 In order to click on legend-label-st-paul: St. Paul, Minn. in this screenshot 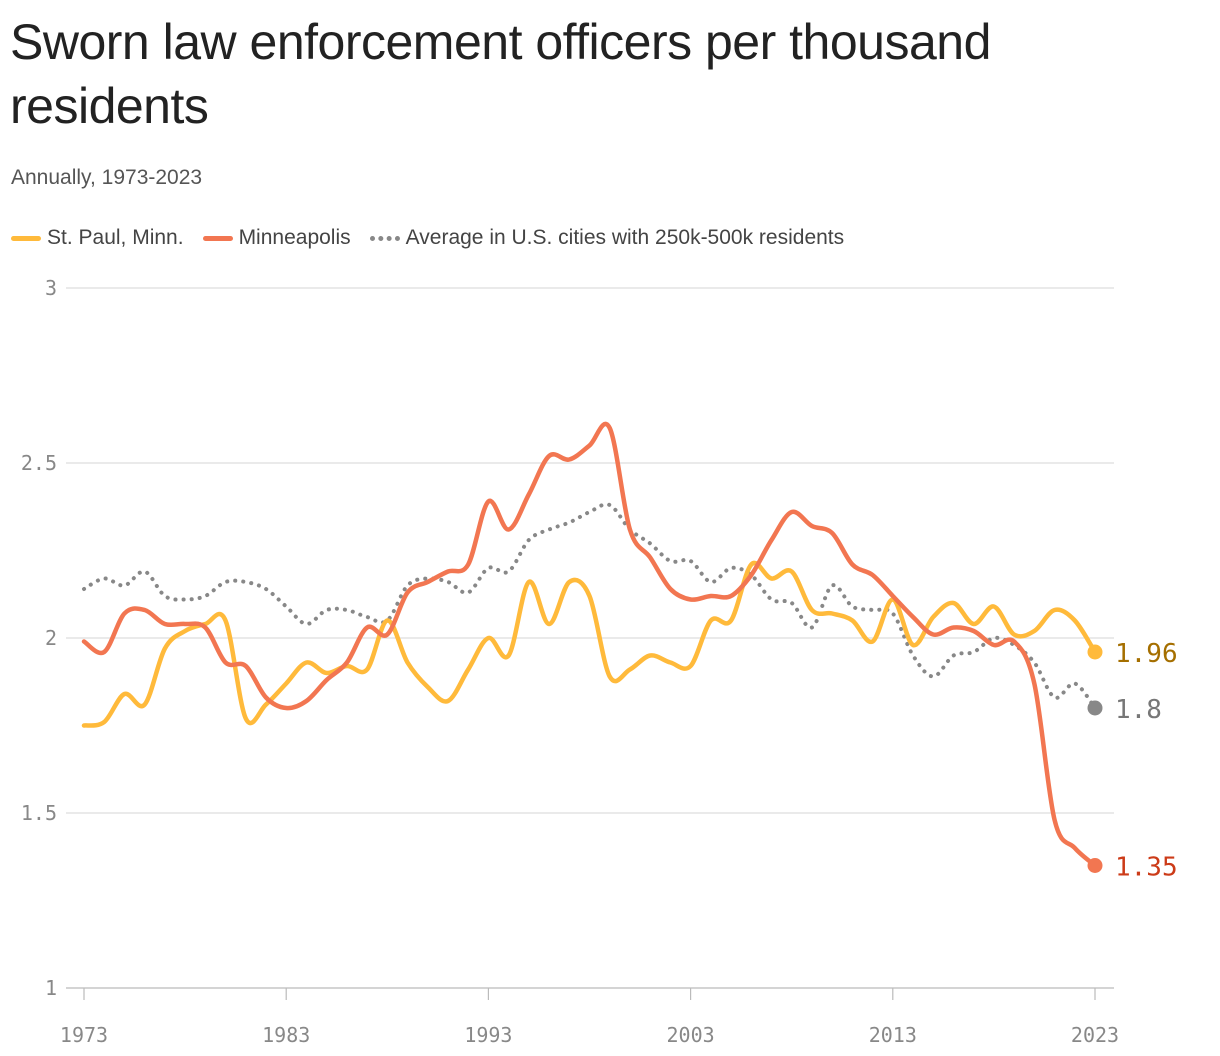, I will do `click(115, 237)`.